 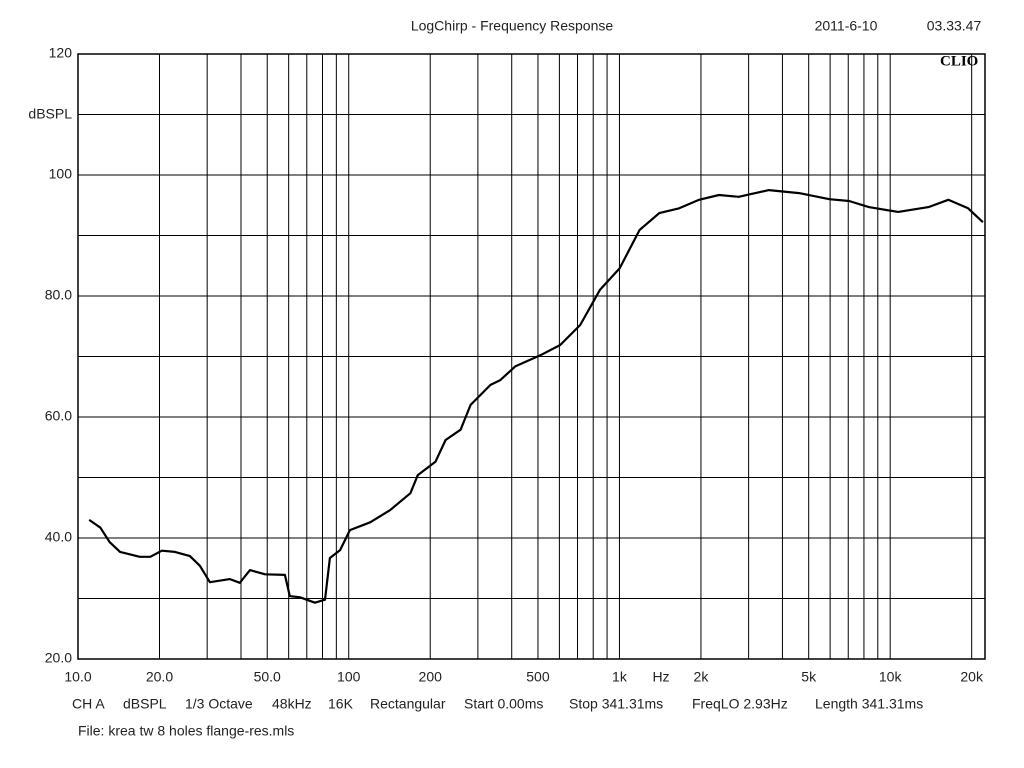 I want to click on file-name: File: krea tw 8 holes flange-res.mls, so click(x=186, y=731).